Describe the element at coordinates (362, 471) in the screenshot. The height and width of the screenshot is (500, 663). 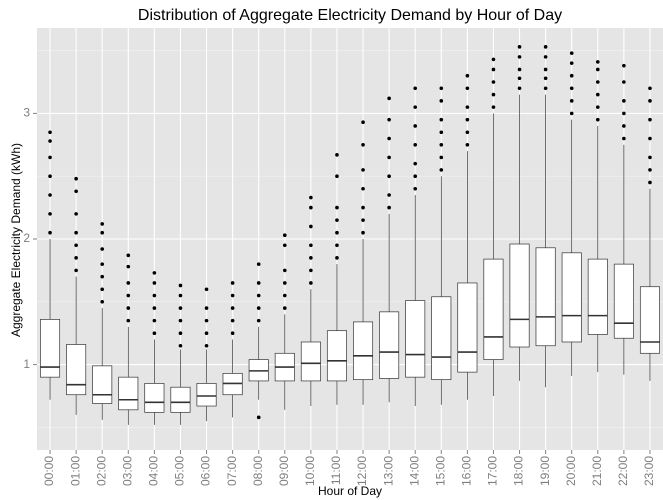
I see `x-tick-label: 12:00` at that location.